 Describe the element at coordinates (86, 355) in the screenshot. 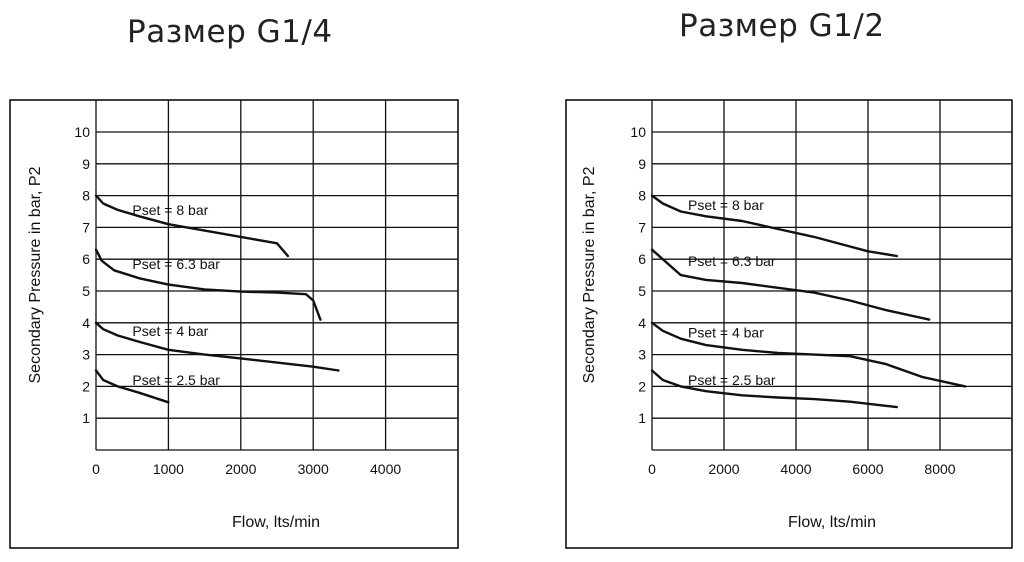

I see `y-tick-label: 3` at that location.